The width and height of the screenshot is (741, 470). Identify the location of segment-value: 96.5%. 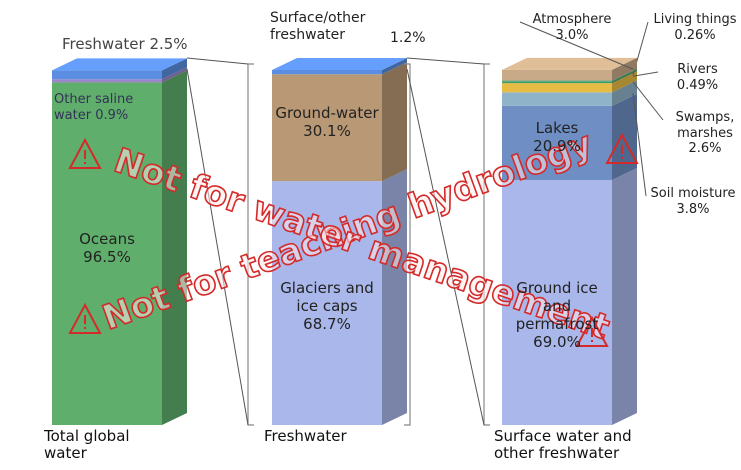
(107, 256).